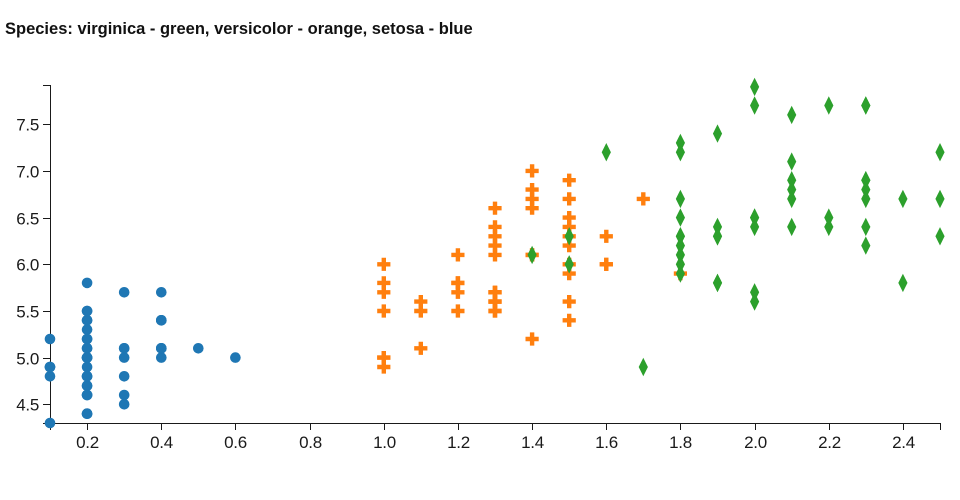  What do you see at coordinates (384, 442) in the screenshot?
I see `x-tick-label: 1.0` at bounding box center [384, 442].